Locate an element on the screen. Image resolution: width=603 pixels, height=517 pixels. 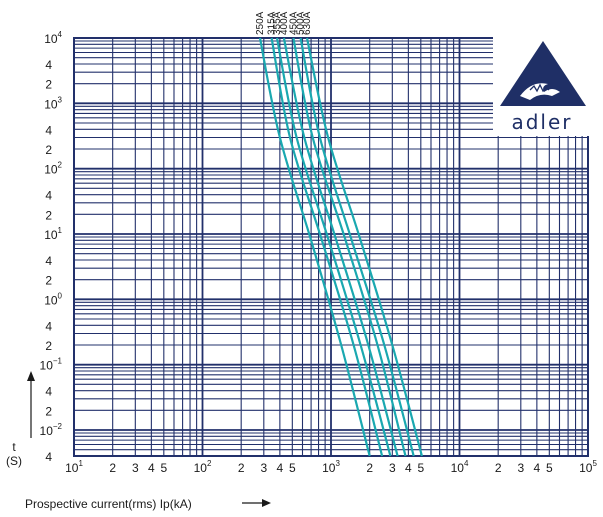
y-tick-label: 10⁻¹ is located at coordinates (51, 365).